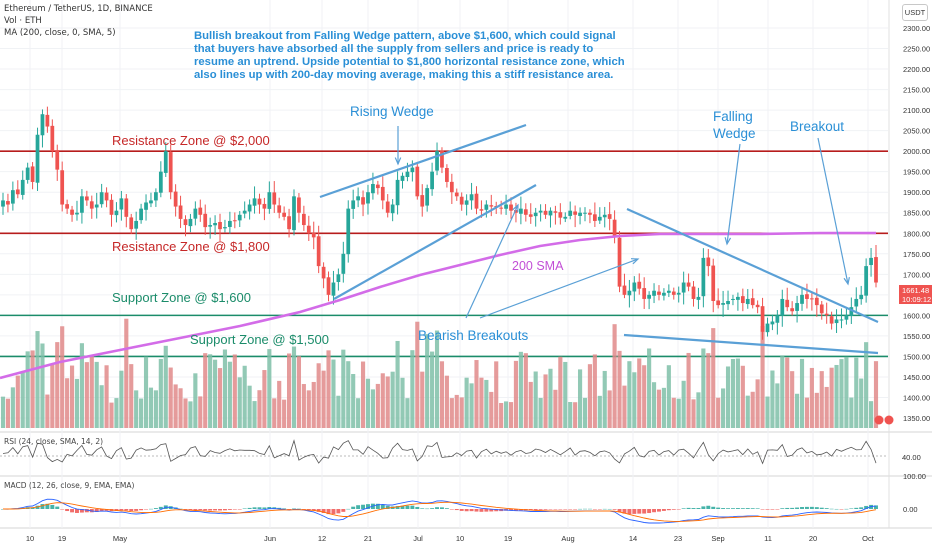  What do you see at coordinates (398, 161) in the screenshot?
I see `arrow-rising-wedge-head` at bounding box center [398, 161].